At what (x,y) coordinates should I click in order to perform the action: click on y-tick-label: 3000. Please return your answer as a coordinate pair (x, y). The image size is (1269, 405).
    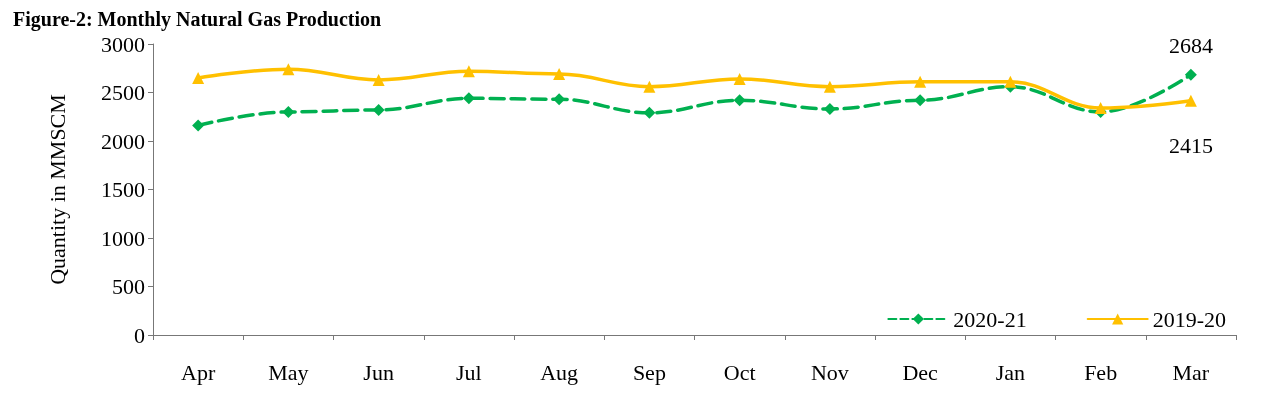
    Looking at the image, I should click on (123, 44).